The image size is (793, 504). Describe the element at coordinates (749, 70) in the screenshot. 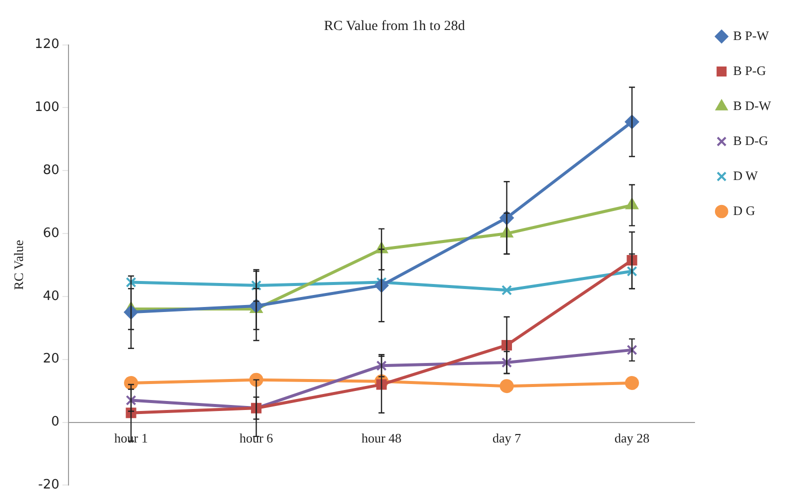

I see `legend-label: B P-G` at that location.